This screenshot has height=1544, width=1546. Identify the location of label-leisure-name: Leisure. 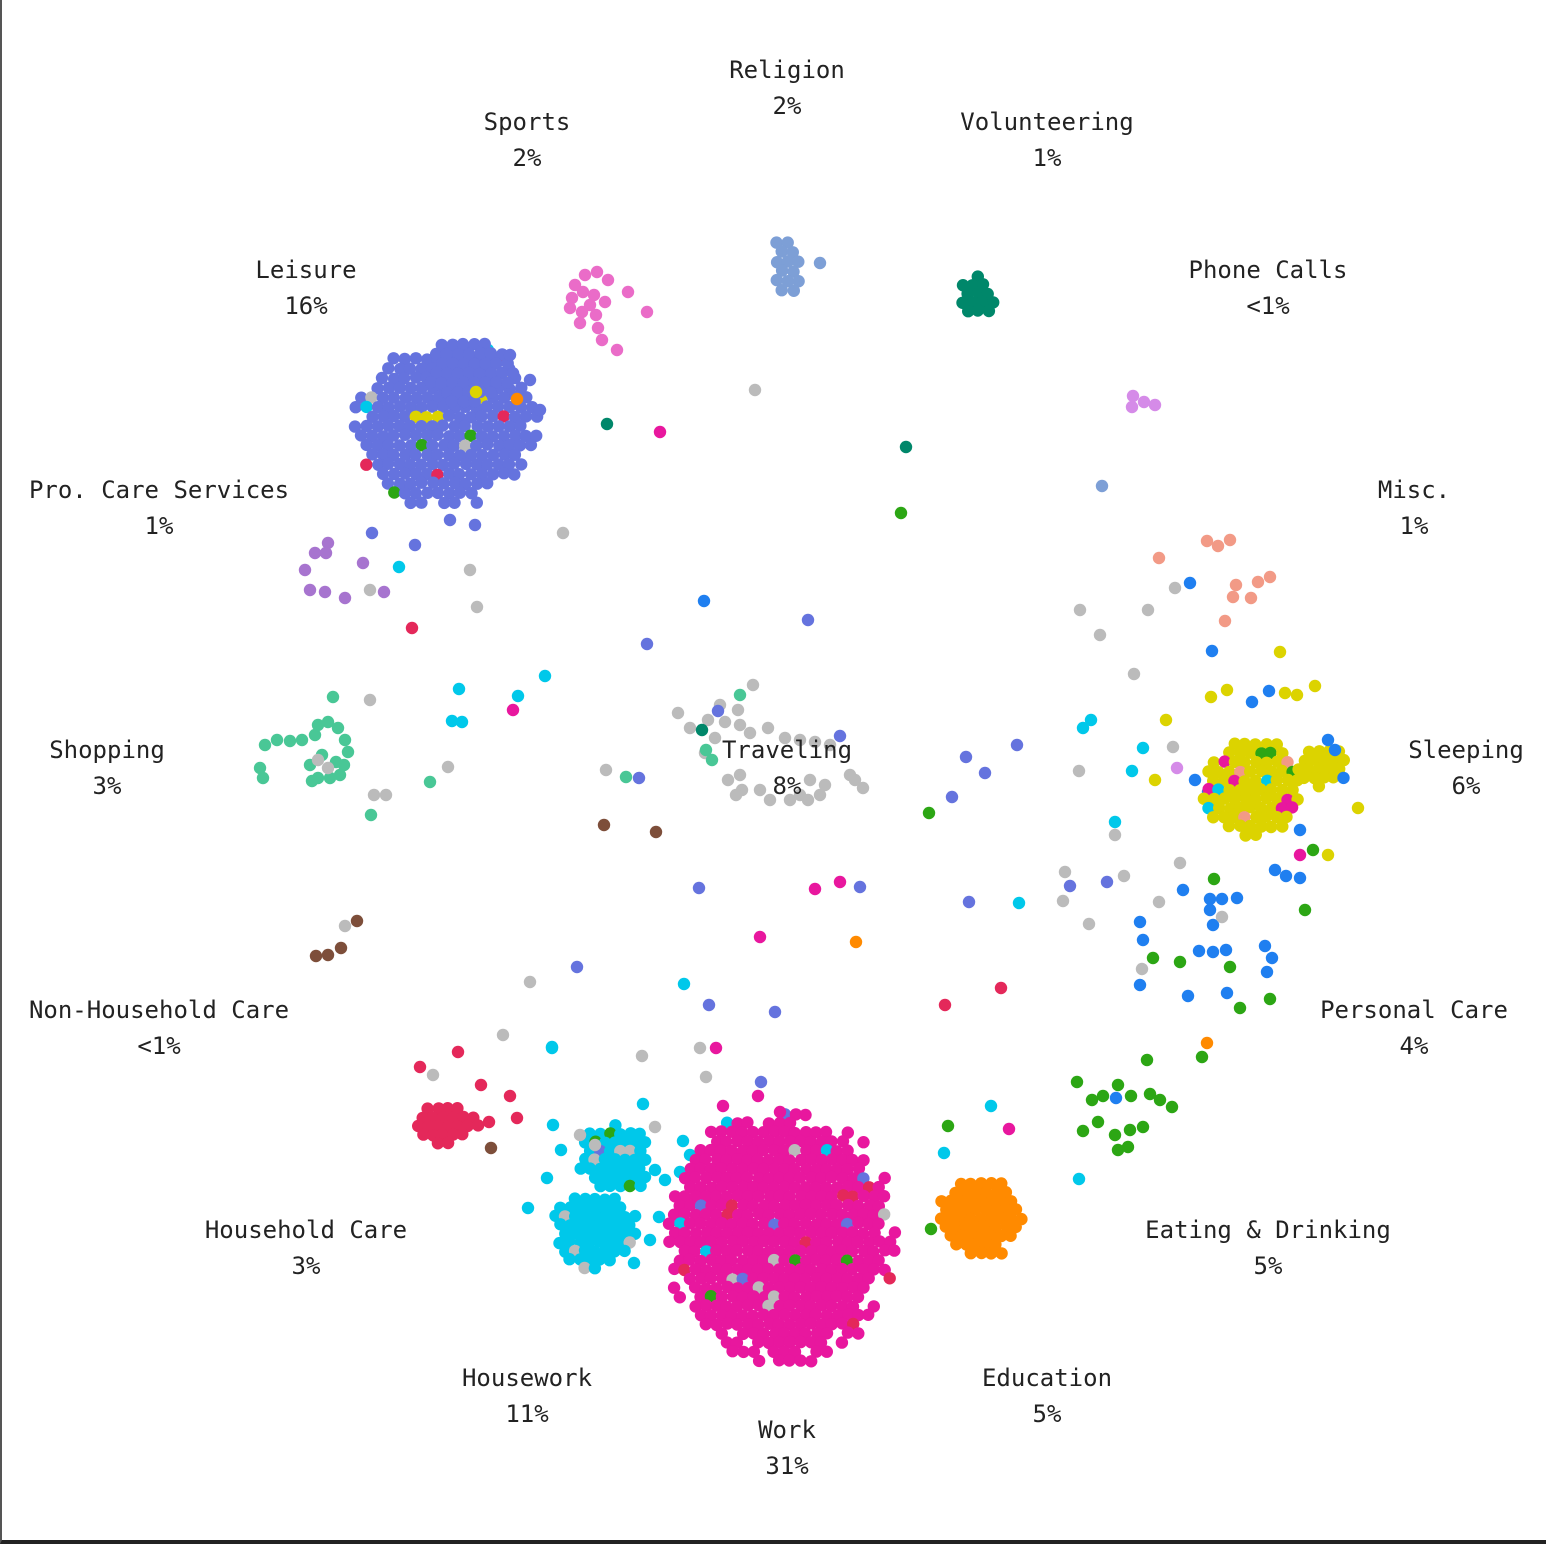
(305, 270).